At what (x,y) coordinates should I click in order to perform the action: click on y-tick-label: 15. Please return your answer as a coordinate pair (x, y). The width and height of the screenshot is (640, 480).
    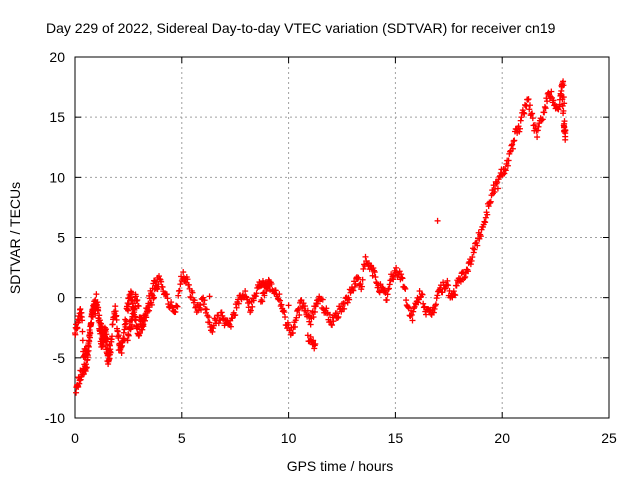
    Looking at the image, I should click on (57, 117).